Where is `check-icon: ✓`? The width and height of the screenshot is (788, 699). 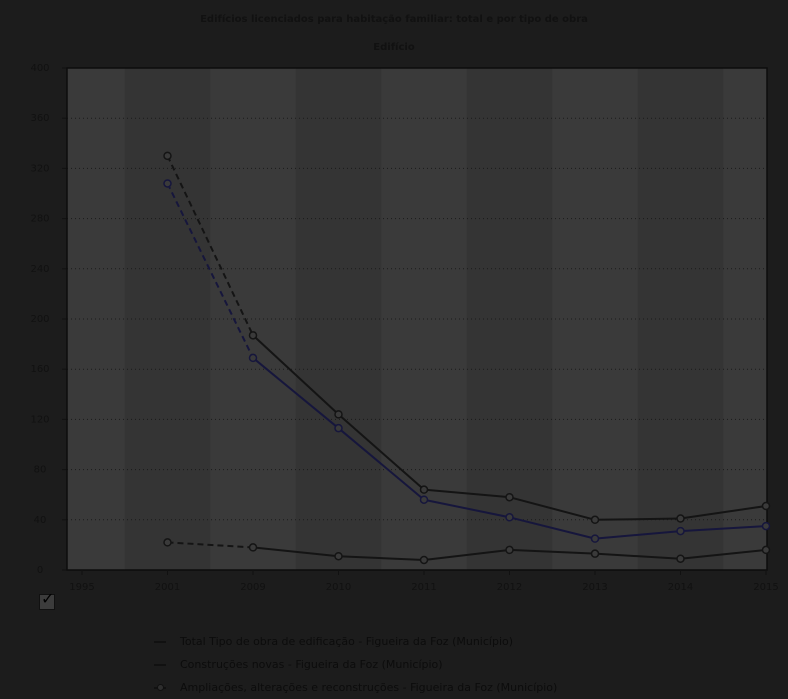
check-icon: ✓ is located at coordinates (48, 598).